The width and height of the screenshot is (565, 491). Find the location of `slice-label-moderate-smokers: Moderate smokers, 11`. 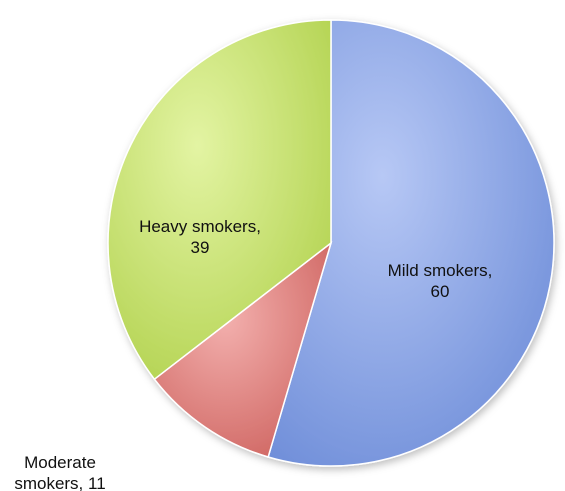

slice-label-moderate-smokers: Moderate smokers, 11 is located at coordinates (59, 472).